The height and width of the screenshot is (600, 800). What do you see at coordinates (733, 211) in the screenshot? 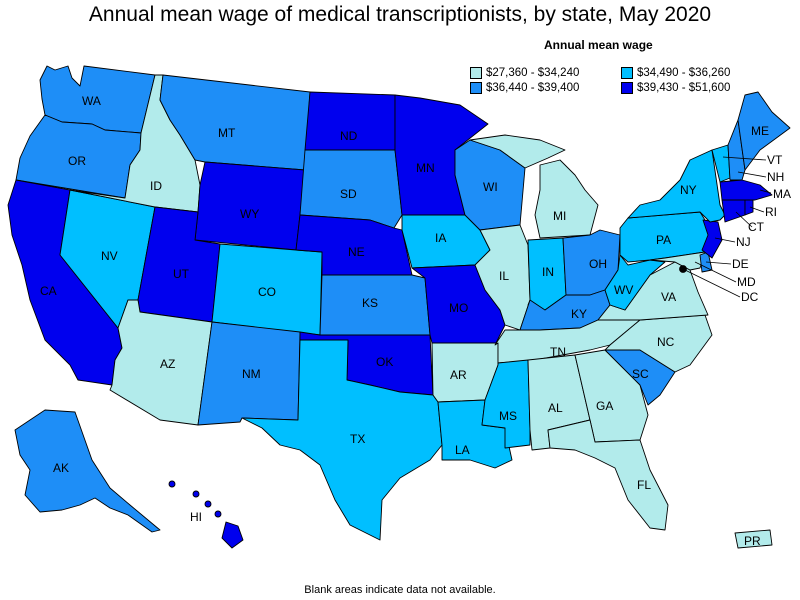
I see `state-CT` at bounding box center [733, 211].